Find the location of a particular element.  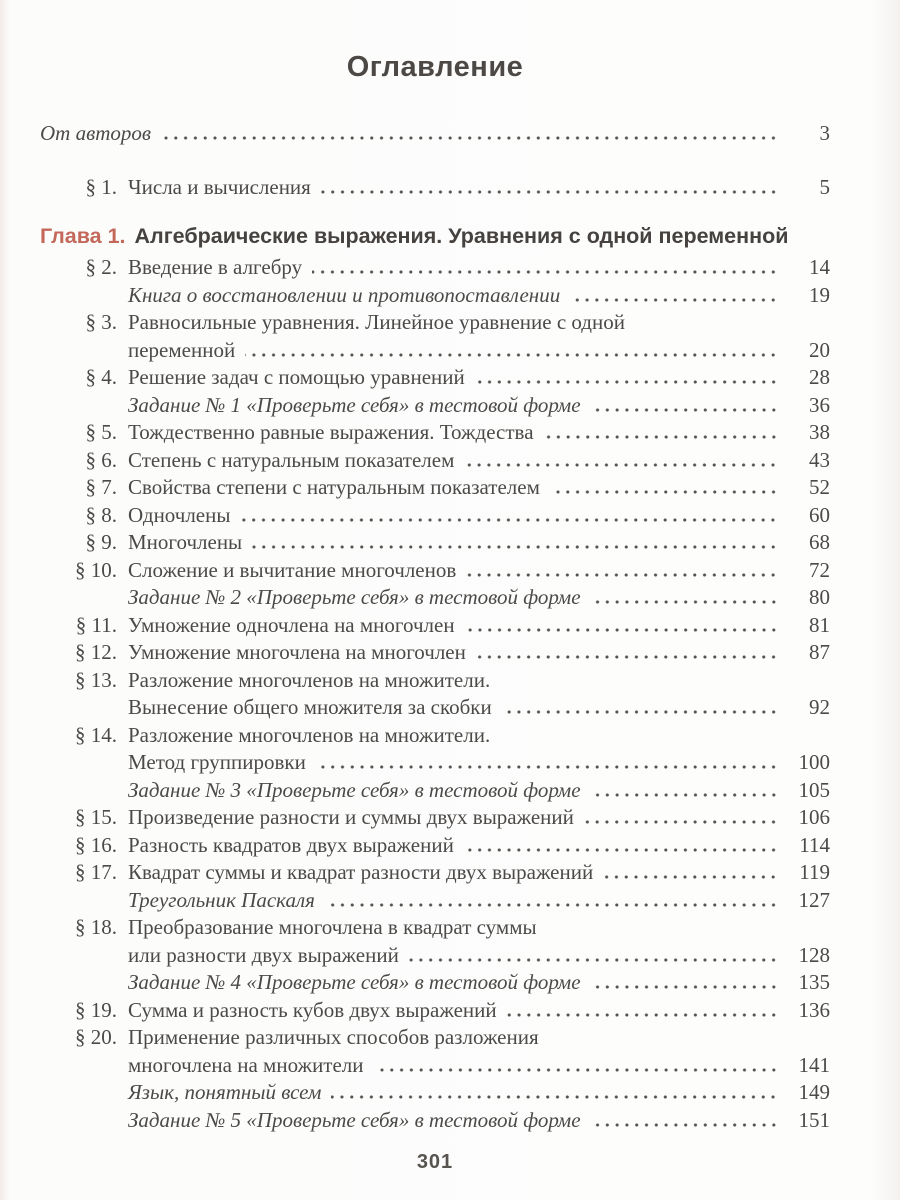

toc-entry-line: От авторов 3 is located at coordinates (435, 134).